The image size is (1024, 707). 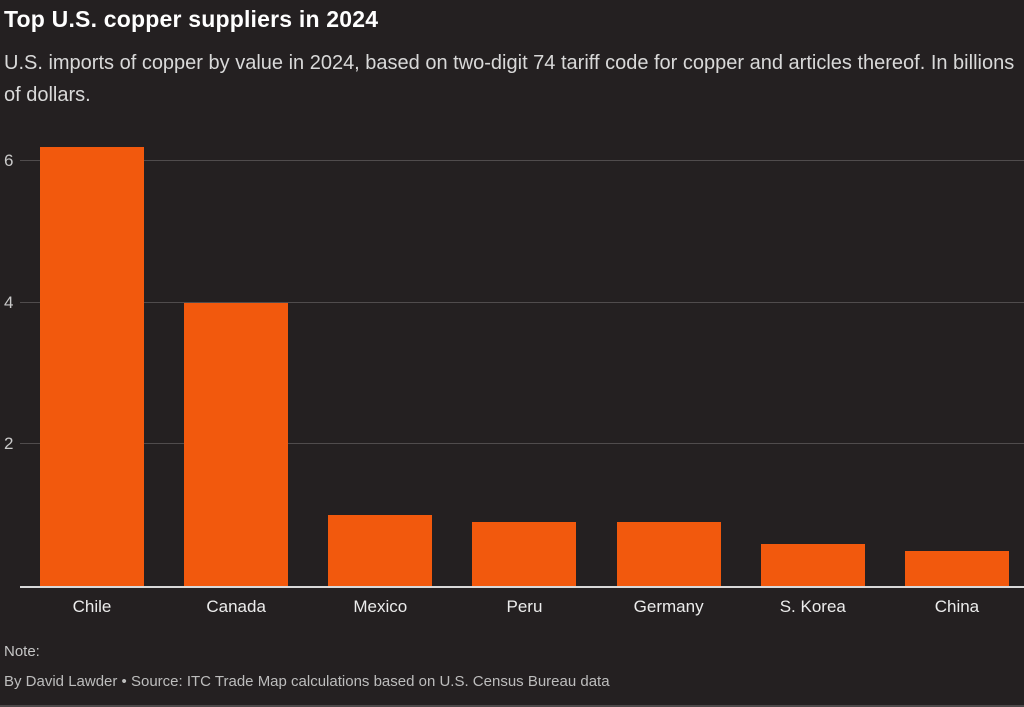 What do you see at coordinates (522, 302) in the screenshot?
I see `gridline-y4` at bounding box center [522, 302].